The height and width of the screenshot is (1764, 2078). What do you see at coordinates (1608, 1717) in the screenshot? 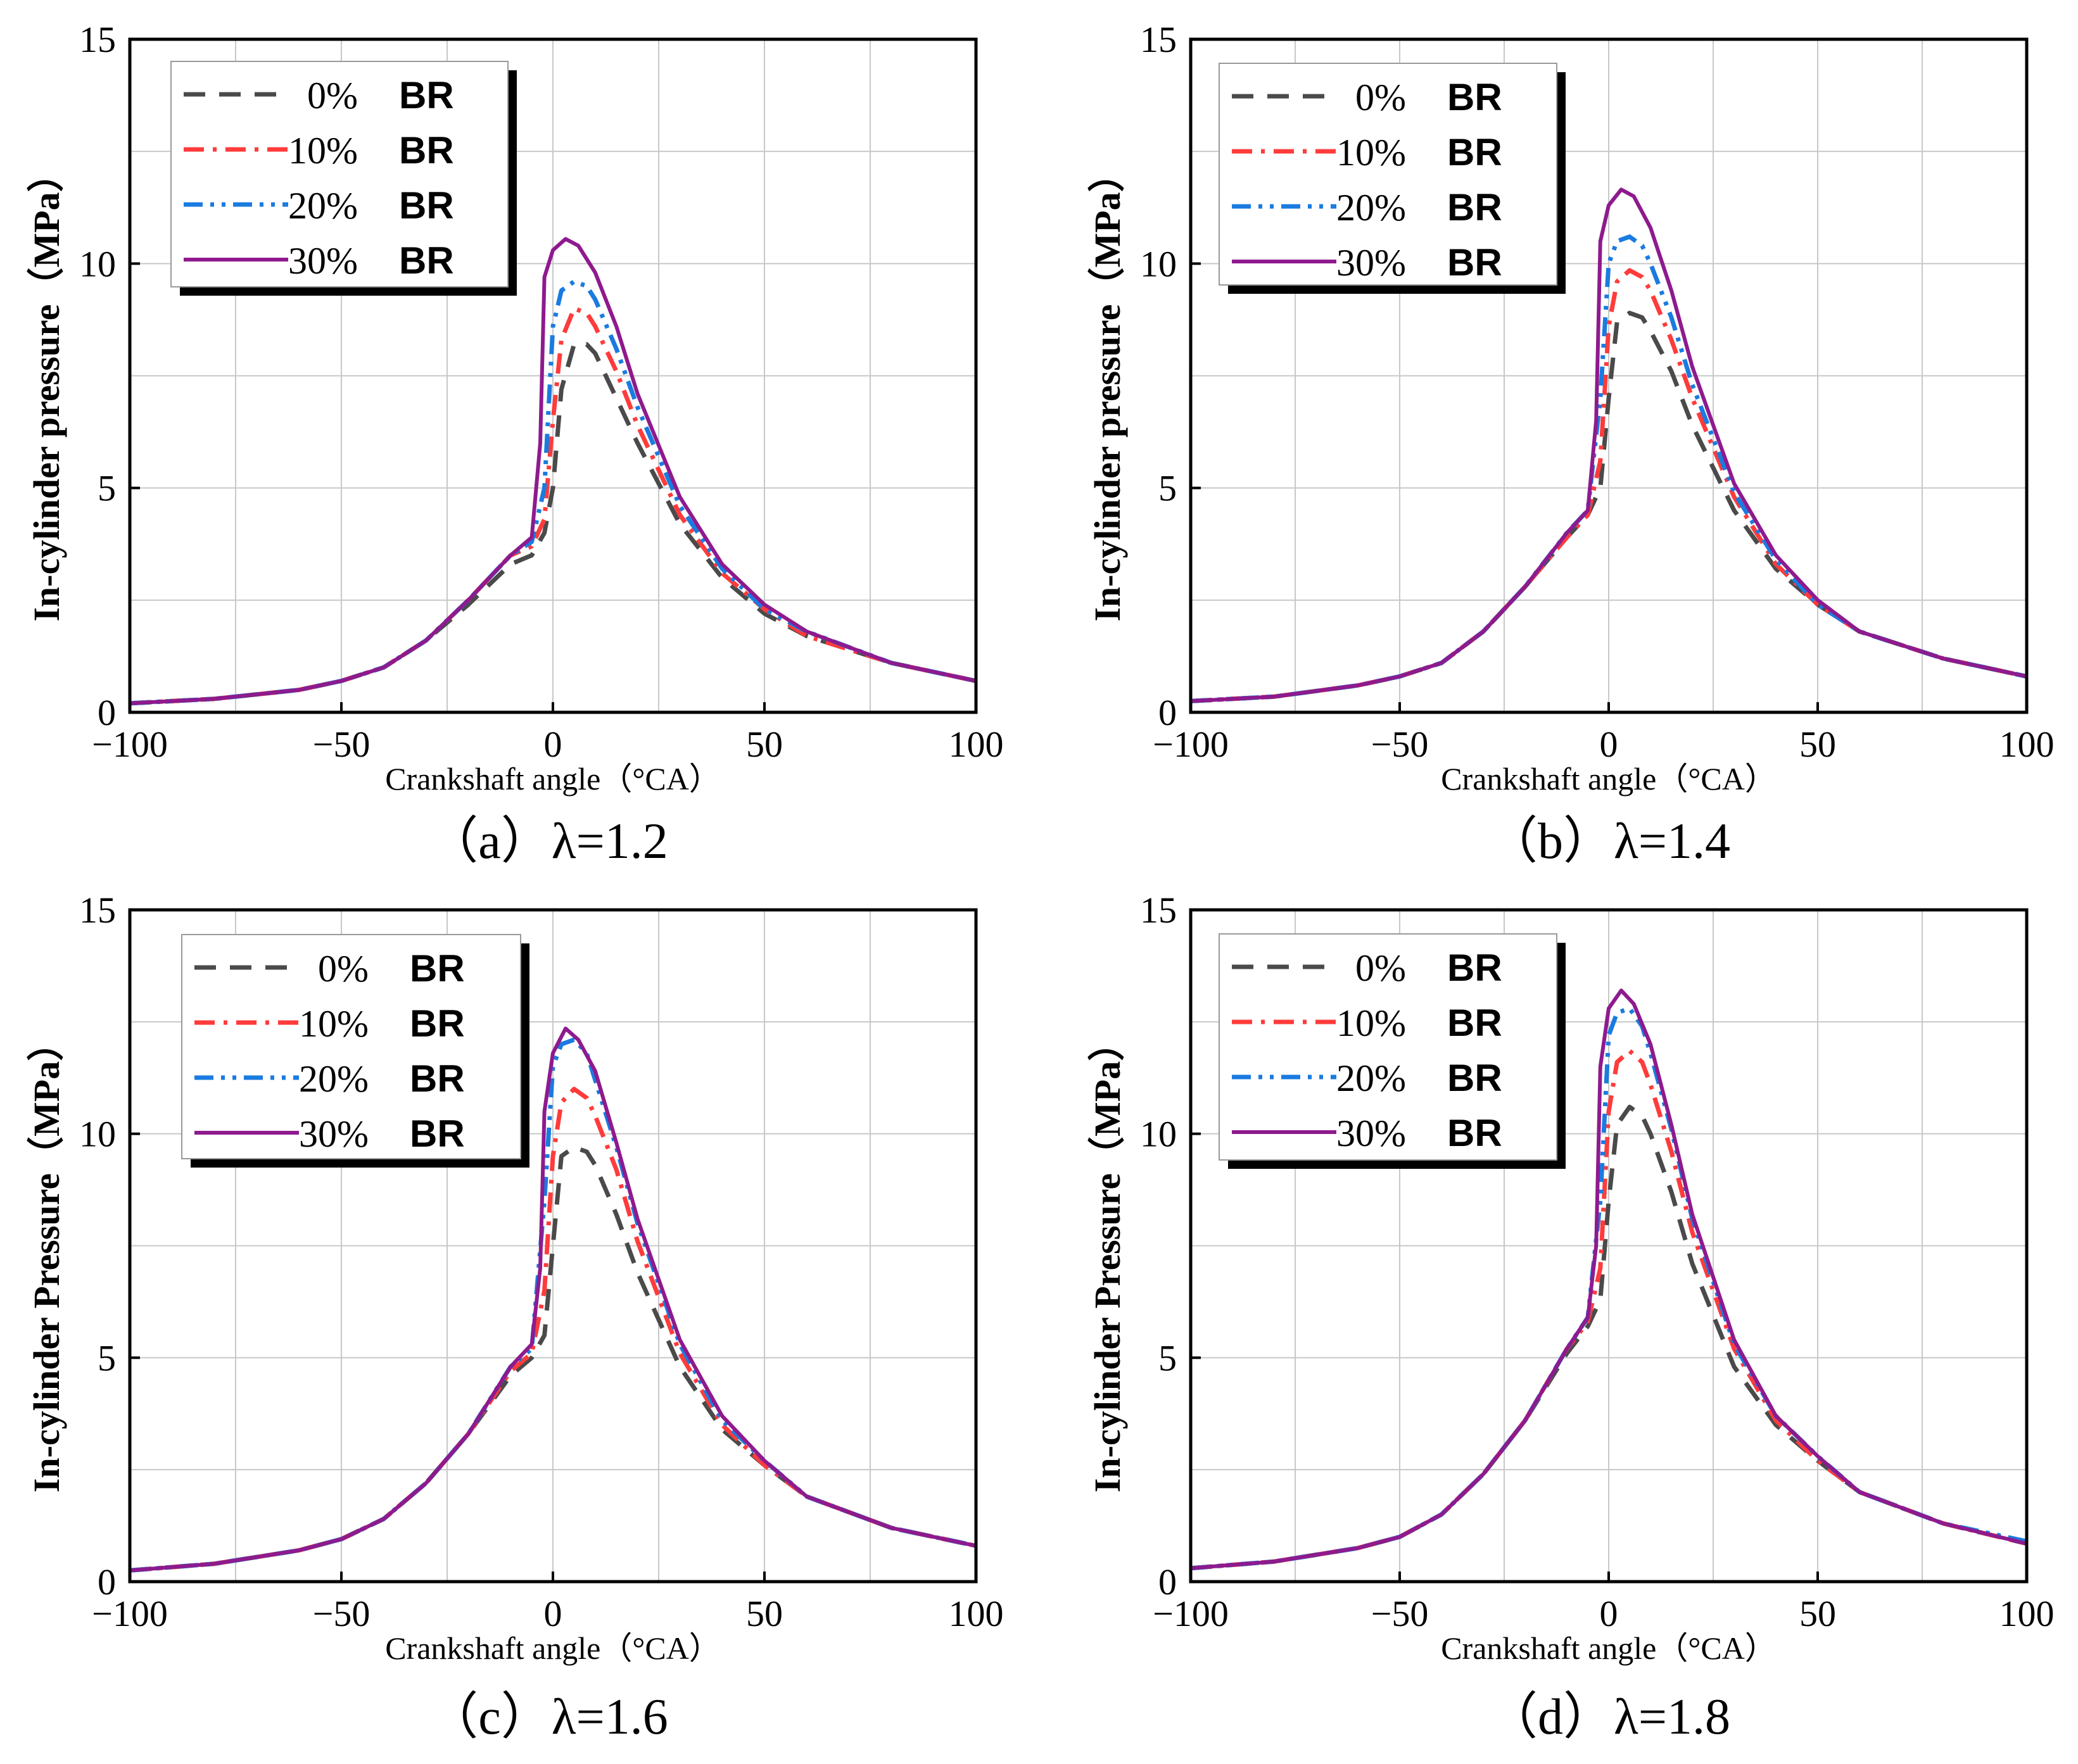
I see `panel-caption: （d）λ=1.8` at bounding box center [1608, 1717].